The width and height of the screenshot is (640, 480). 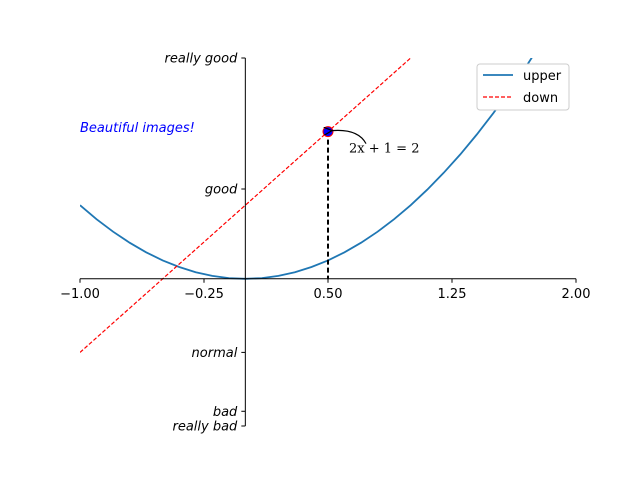 What do you see at coordinates (202, 59) in the screenshot?
I see `y-tick-label: really good` at bounding box center [202, 59].